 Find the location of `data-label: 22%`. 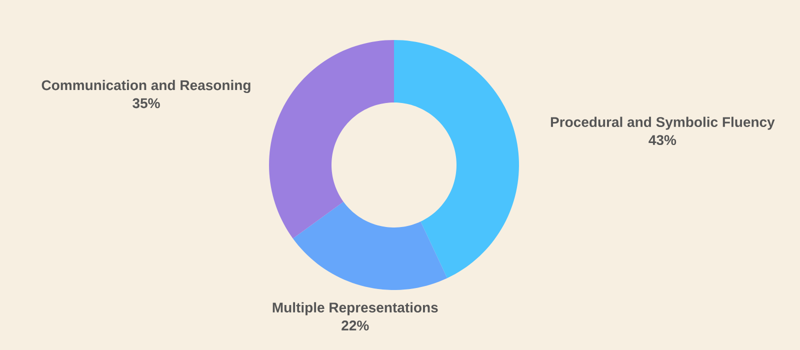

data-label: 22% is located at coordinates (355, 325).